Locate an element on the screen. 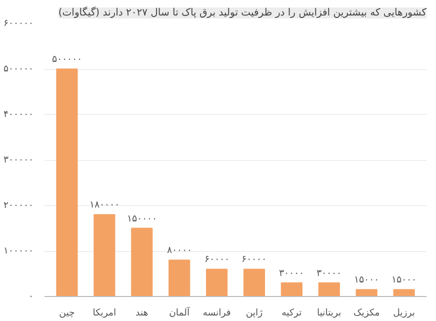  y-tick-label: ۰ is located at coordinates (31, 296).